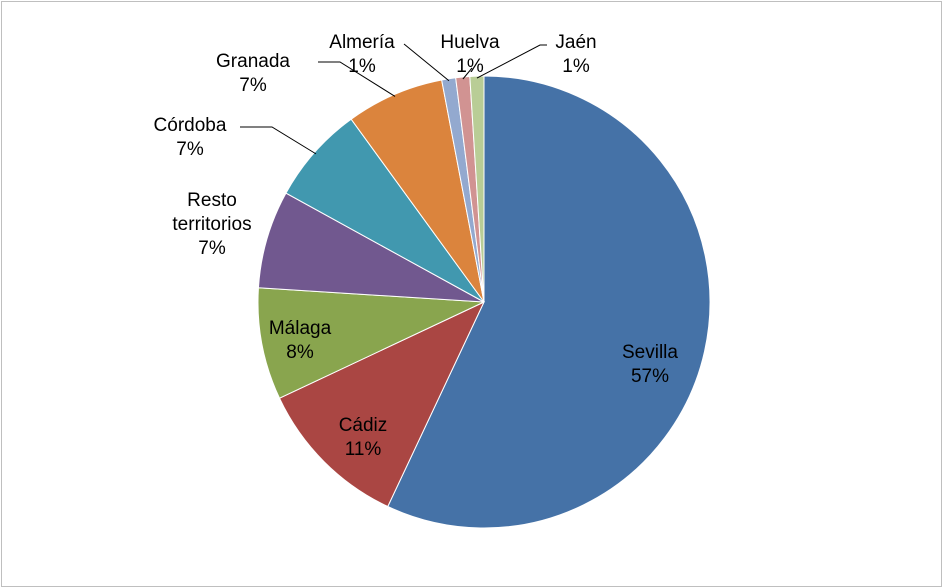 Image resolution: width=944 pixels, height=588 pixels. I want to click on slice-category: Córdoba, so click(190, 125).